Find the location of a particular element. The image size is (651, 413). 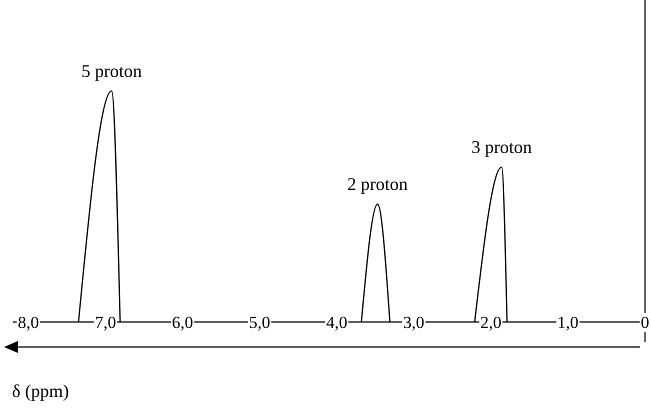

x-tick-label: 6,0 is located at coordinates (183, 322).